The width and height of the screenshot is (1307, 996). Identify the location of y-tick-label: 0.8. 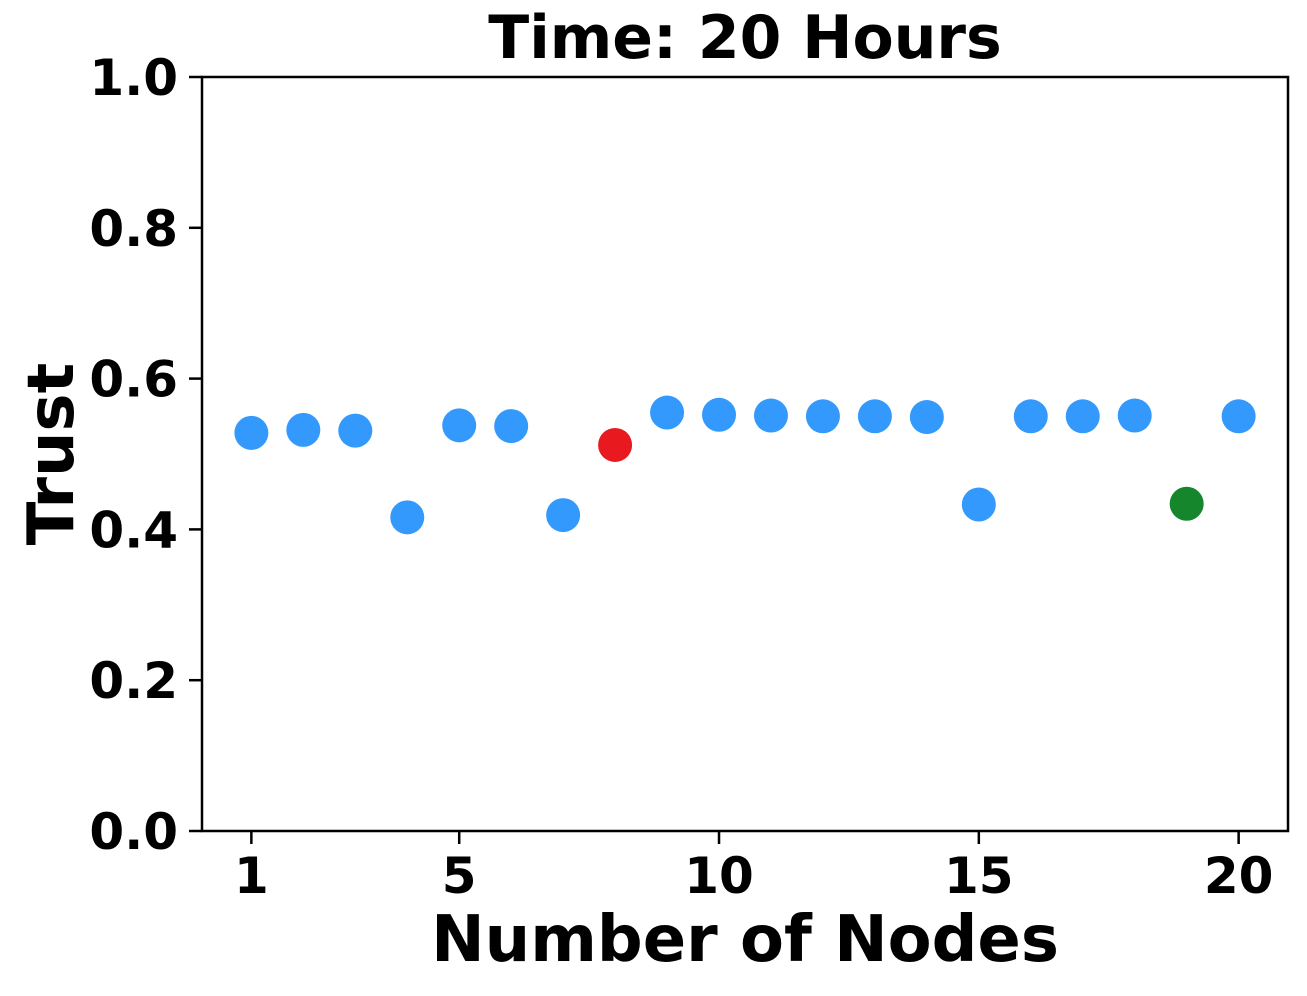
(133, 229).